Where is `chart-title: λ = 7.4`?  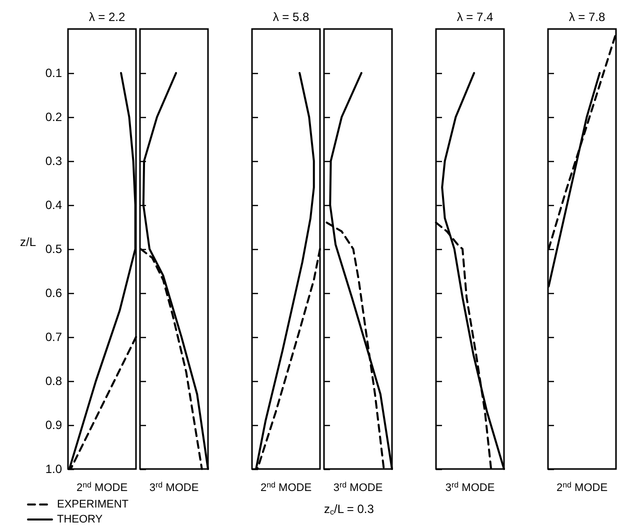 chart-title: λ = 7.4 is located at coordinates (475, 17).